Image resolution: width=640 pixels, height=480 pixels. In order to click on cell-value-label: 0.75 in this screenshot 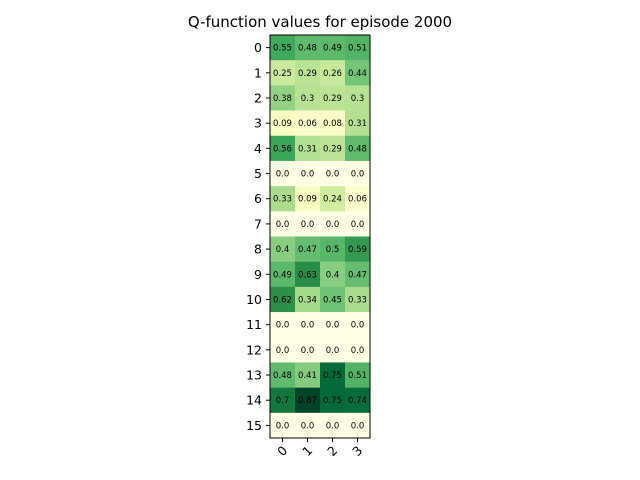, I will do `click(332, 376)`.